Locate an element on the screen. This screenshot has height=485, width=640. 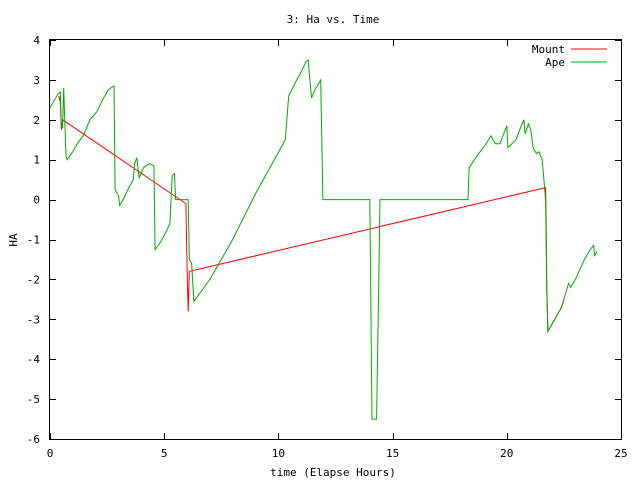
legend-label-ape: Ape is located at coordinates (555, 62).